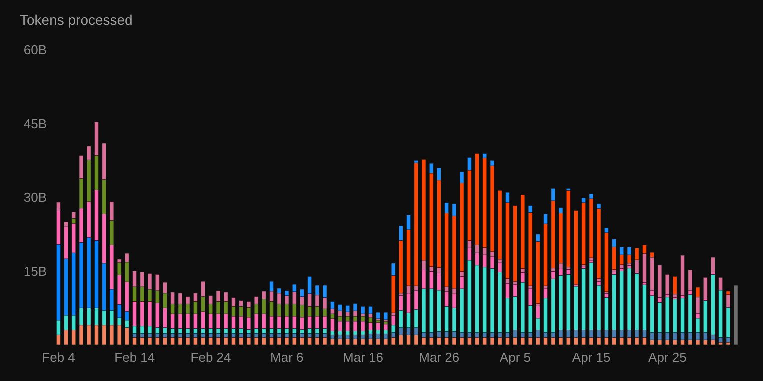 This screenshot has width=763, height=381. Describe the element at coordinates (363, 358) in the screenshot. I see `x-tick-label: Mar 16` at that location.